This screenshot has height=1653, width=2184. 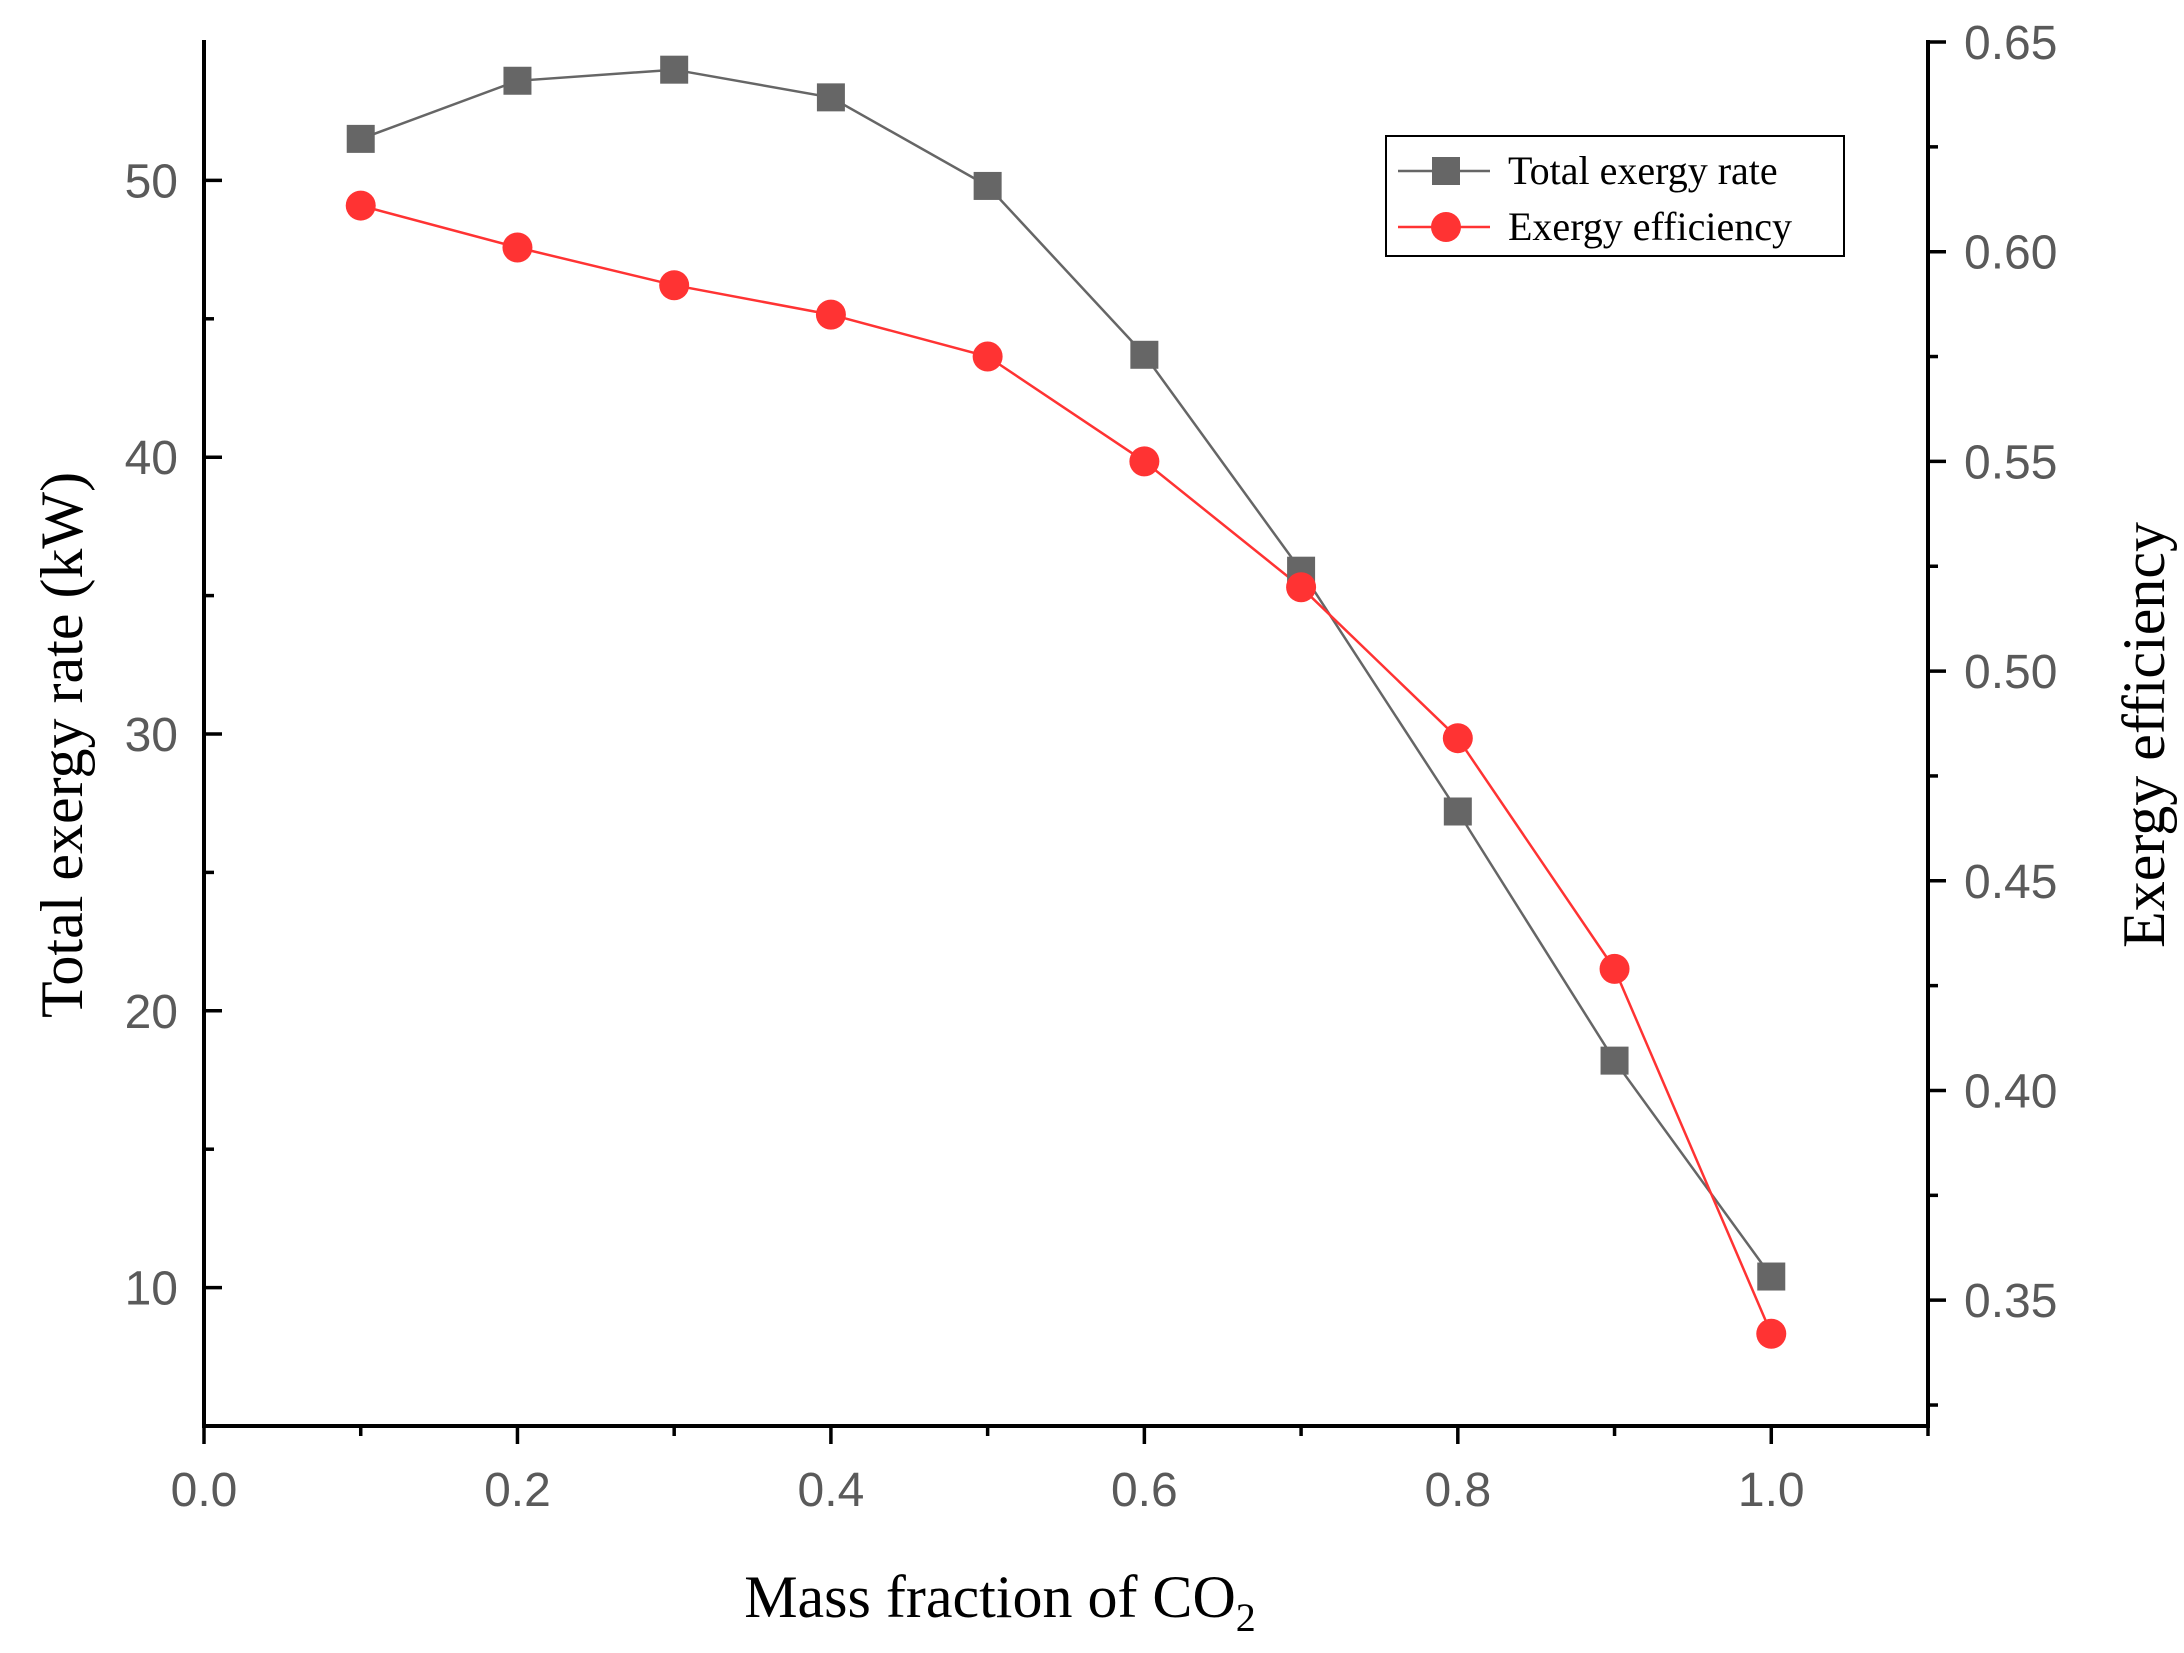 I want to click on legend: Total exergy rate Exergy efficiency, so click(x=1615, y=196).